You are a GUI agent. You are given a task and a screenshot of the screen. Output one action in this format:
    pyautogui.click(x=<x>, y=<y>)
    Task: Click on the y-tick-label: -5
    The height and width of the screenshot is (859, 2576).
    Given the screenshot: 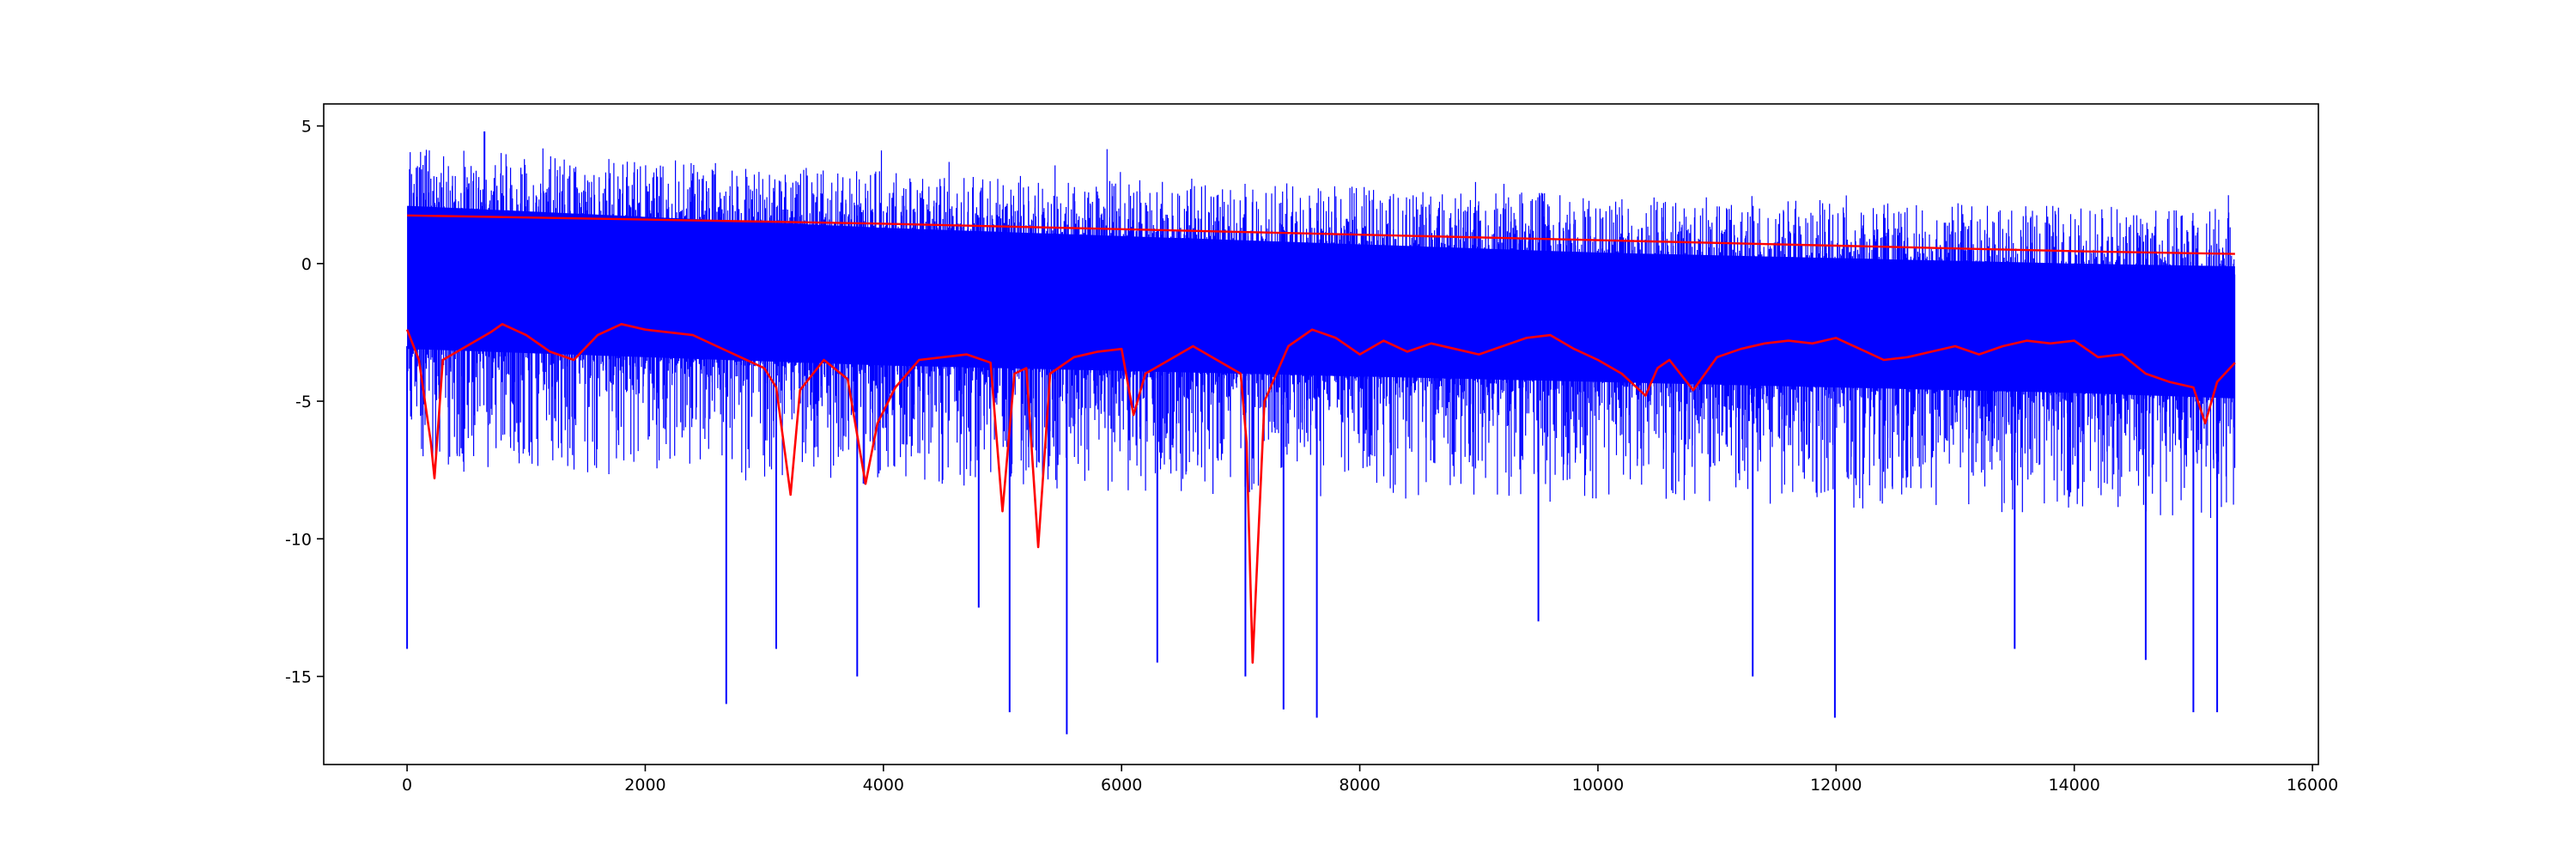 What is the action you would take?
    pyautogui.click(x=303, y=402)
    